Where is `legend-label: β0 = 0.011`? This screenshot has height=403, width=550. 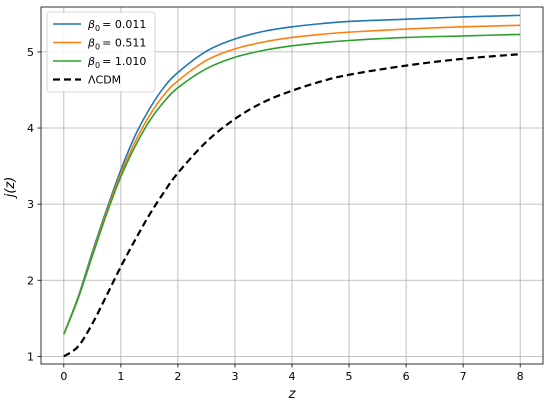
legend-label: β0 = 0.011 is located at coordinates (116, 25).